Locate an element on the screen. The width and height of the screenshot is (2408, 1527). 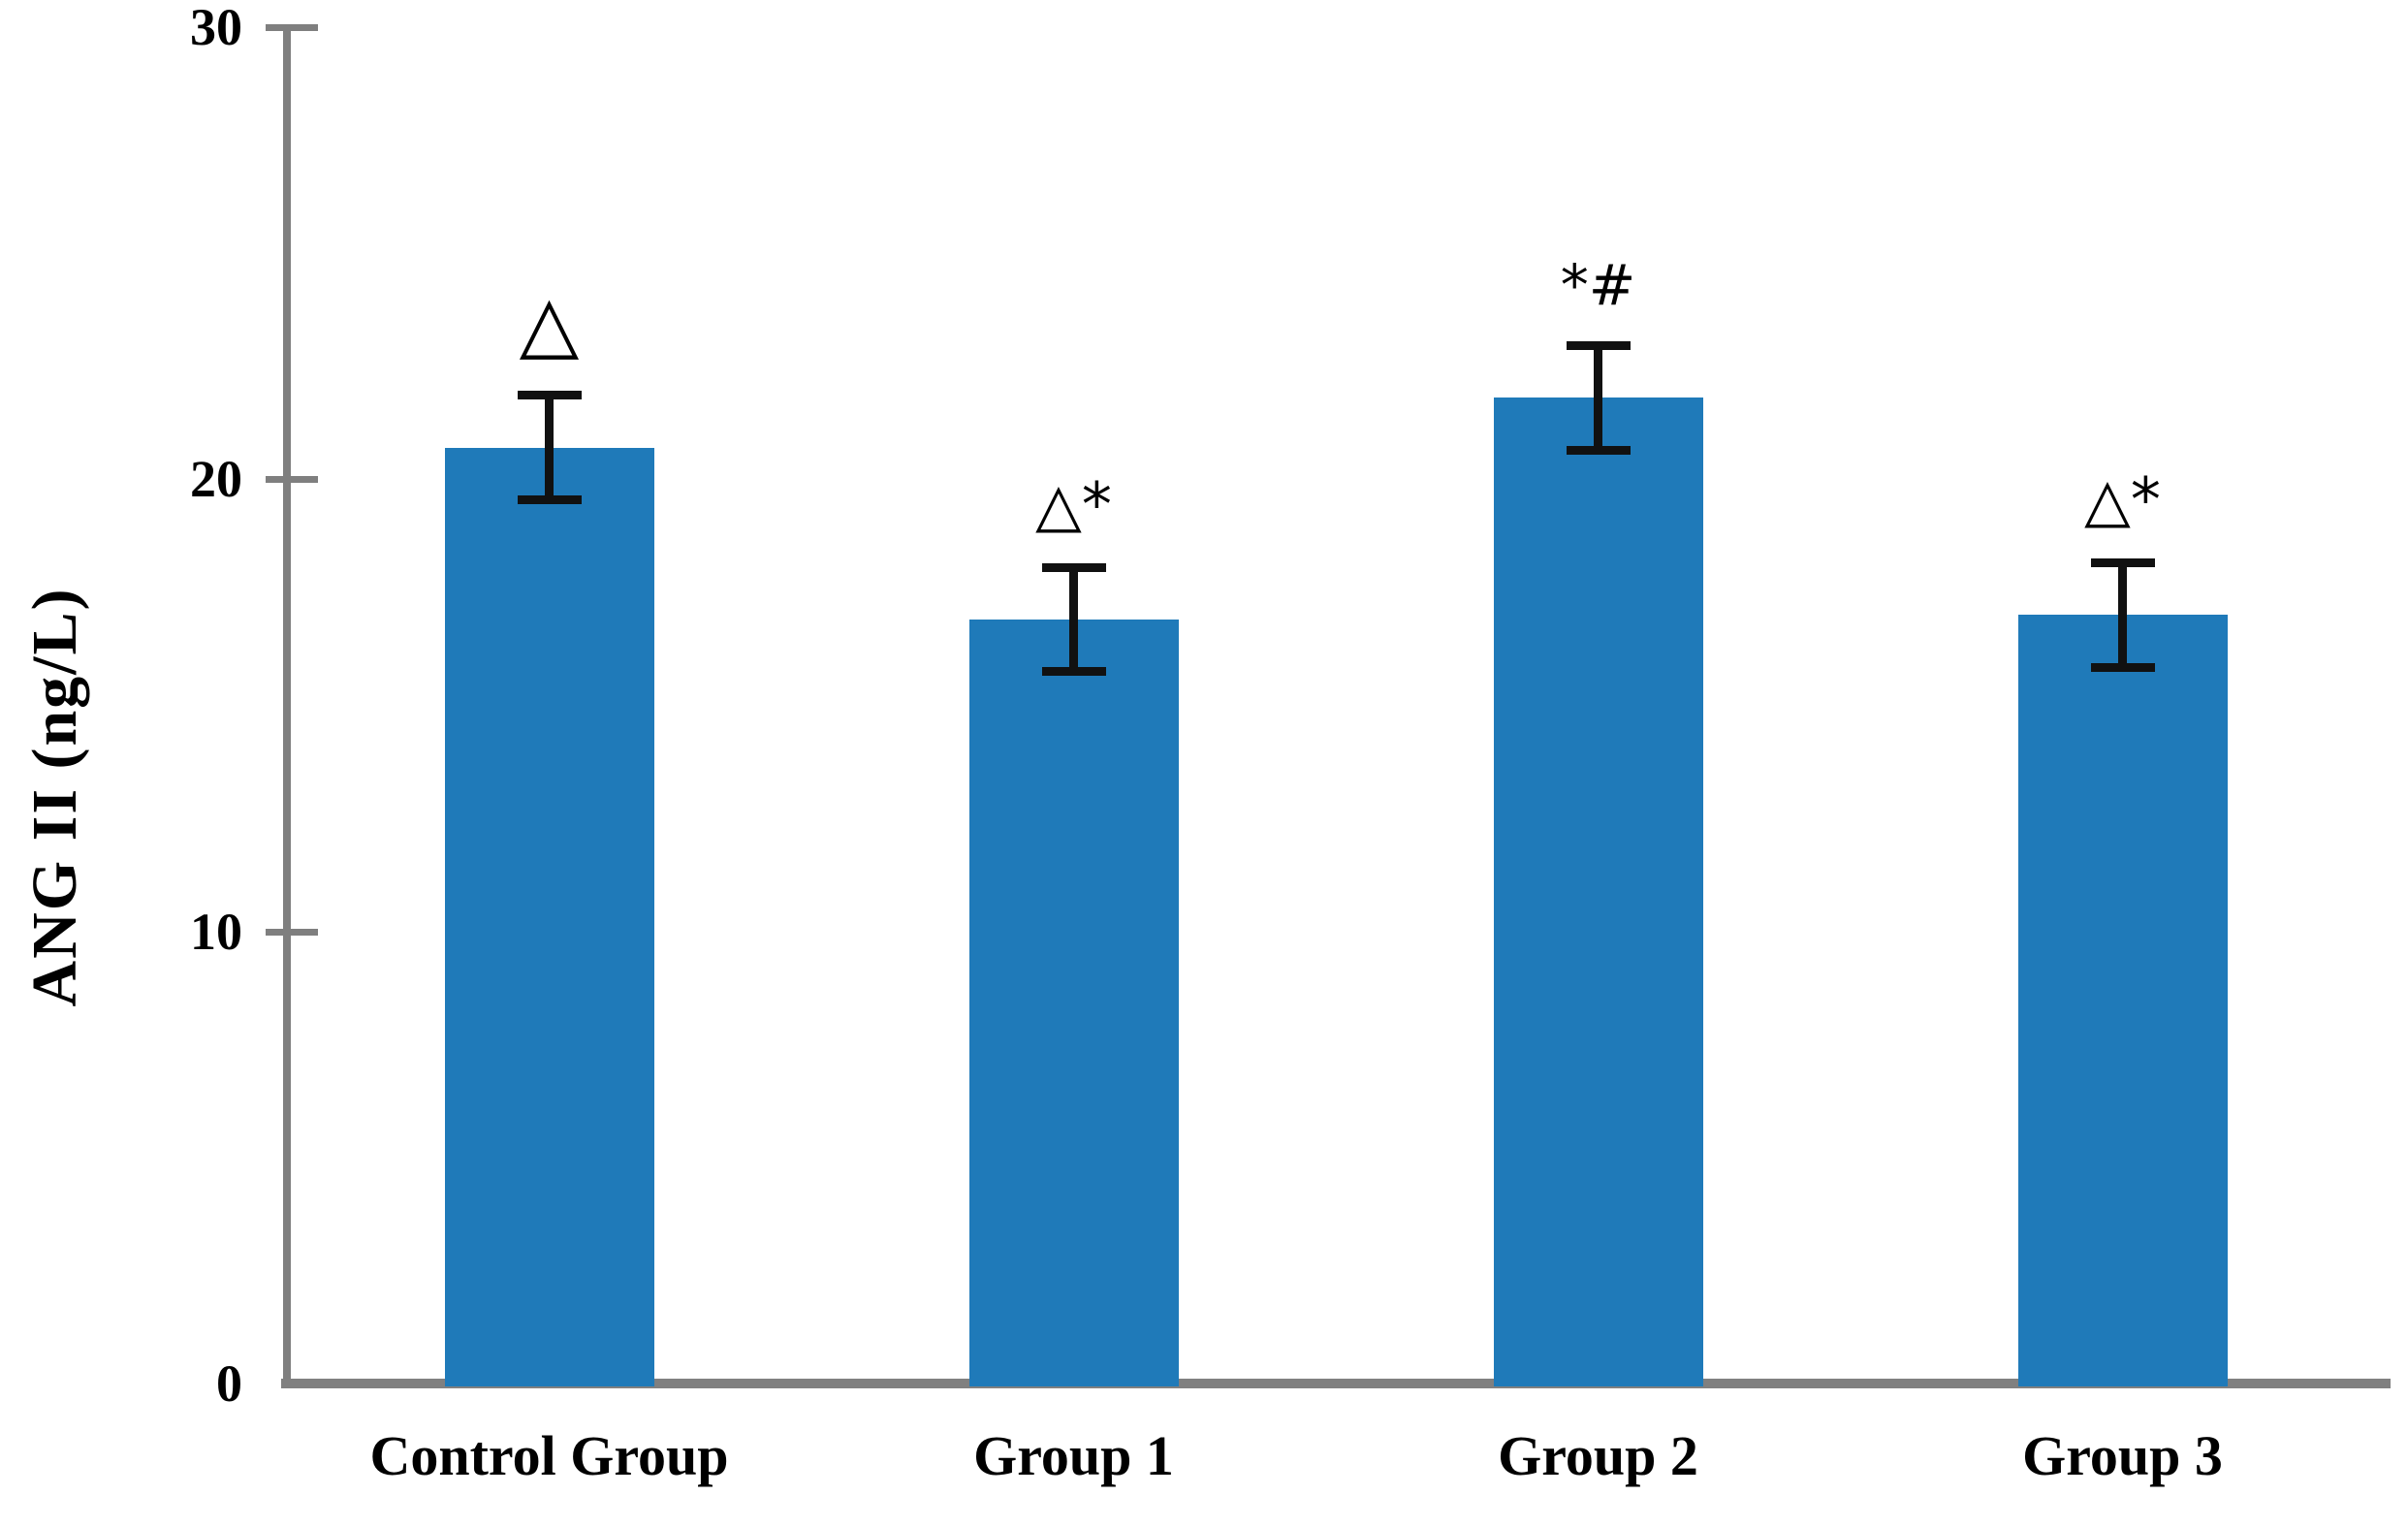
x-axis-line is located at coordinates (1336, 1383).